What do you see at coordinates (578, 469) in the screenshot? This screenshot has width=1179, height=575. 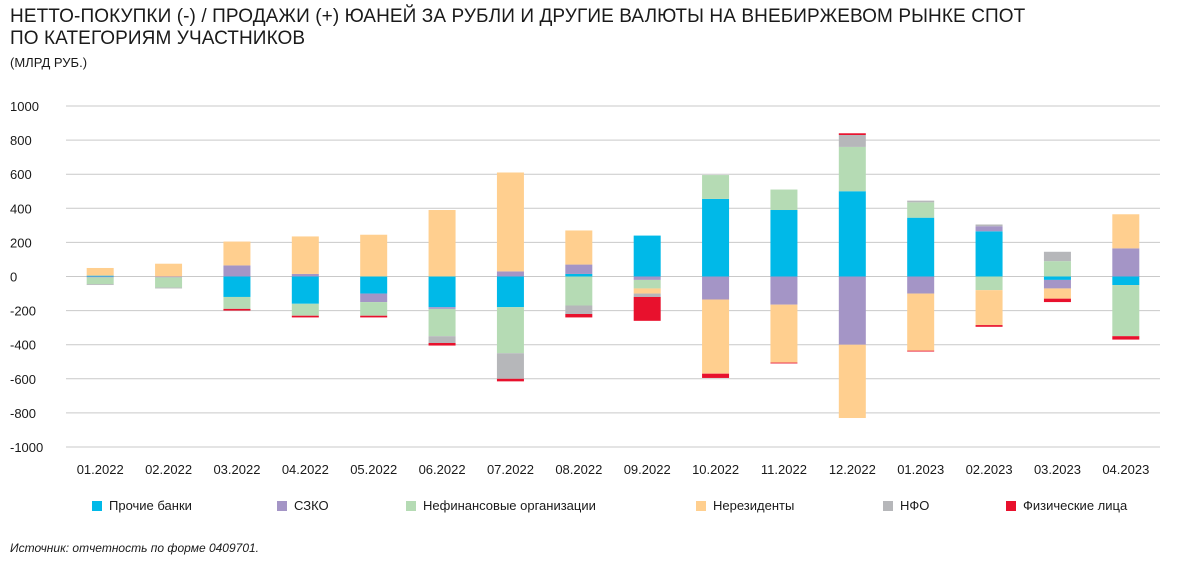 I see `x-tick-label: 08.2022` at bounding box center [578, 469].